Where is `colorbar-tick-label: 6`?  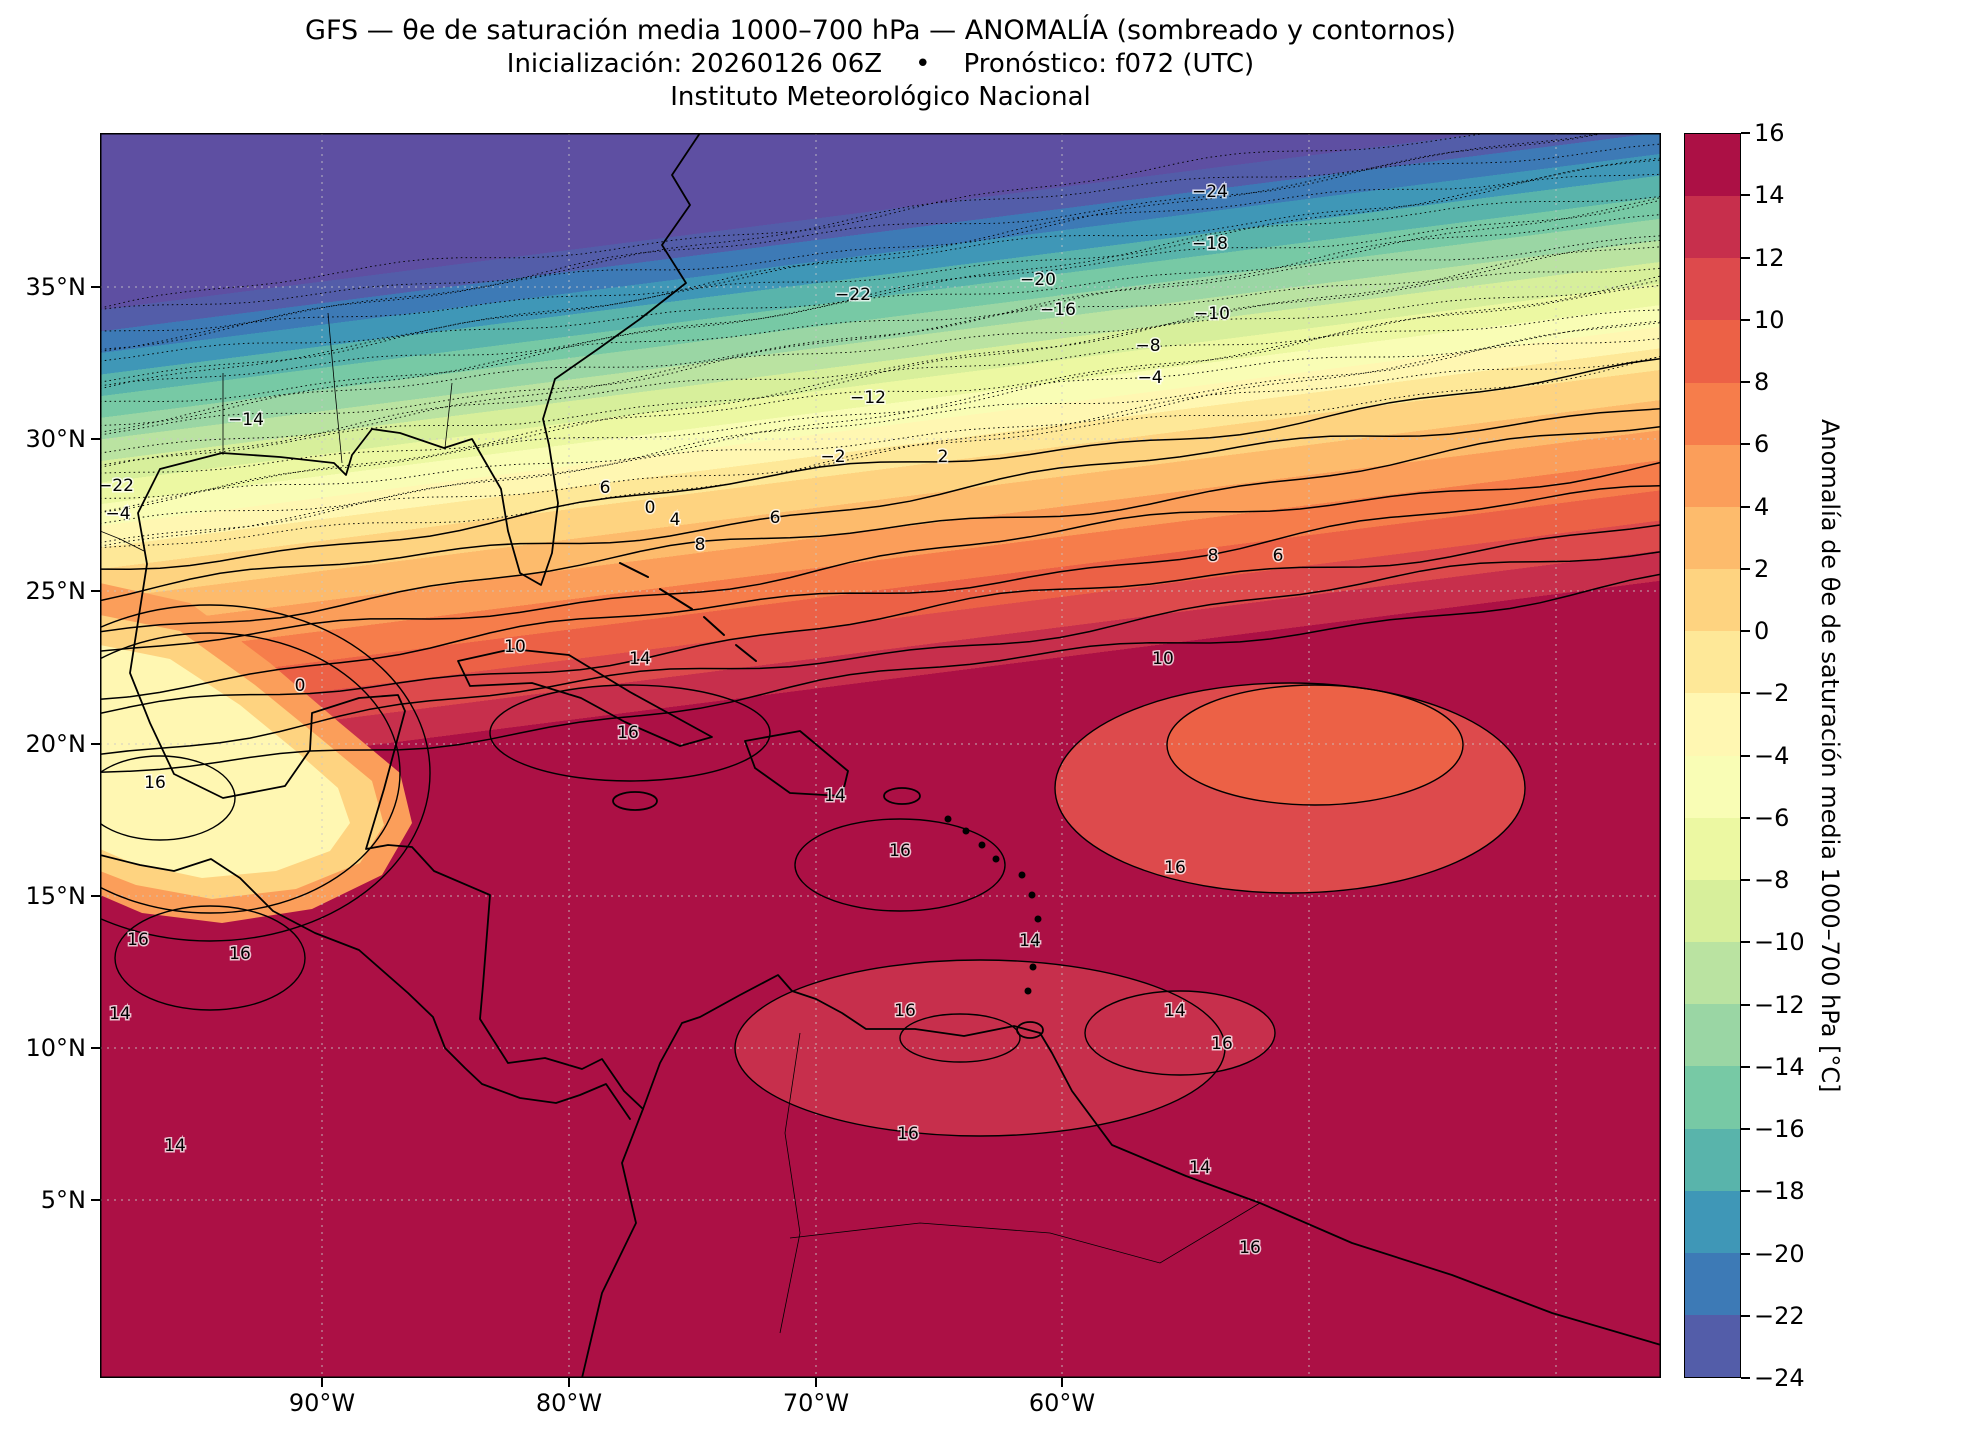 colorbar-tick-label: 6 is located at coordinates (1762, 444).